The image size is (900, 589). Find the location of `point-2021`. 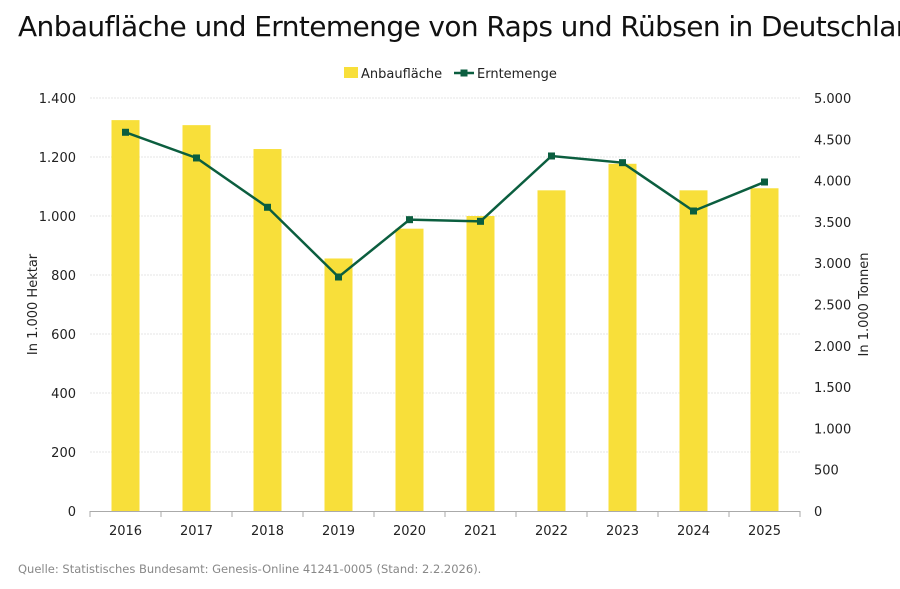

point-2021 is located at coordinates (480, 221).